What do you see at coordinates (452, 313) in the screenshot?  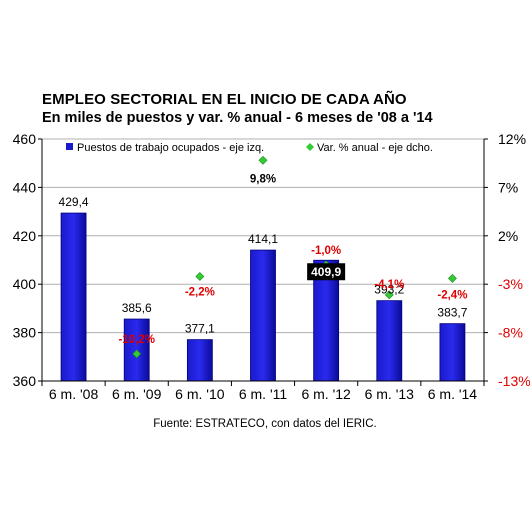 I see `bar-data-label: 383,7` at bounding box center [452, 313].